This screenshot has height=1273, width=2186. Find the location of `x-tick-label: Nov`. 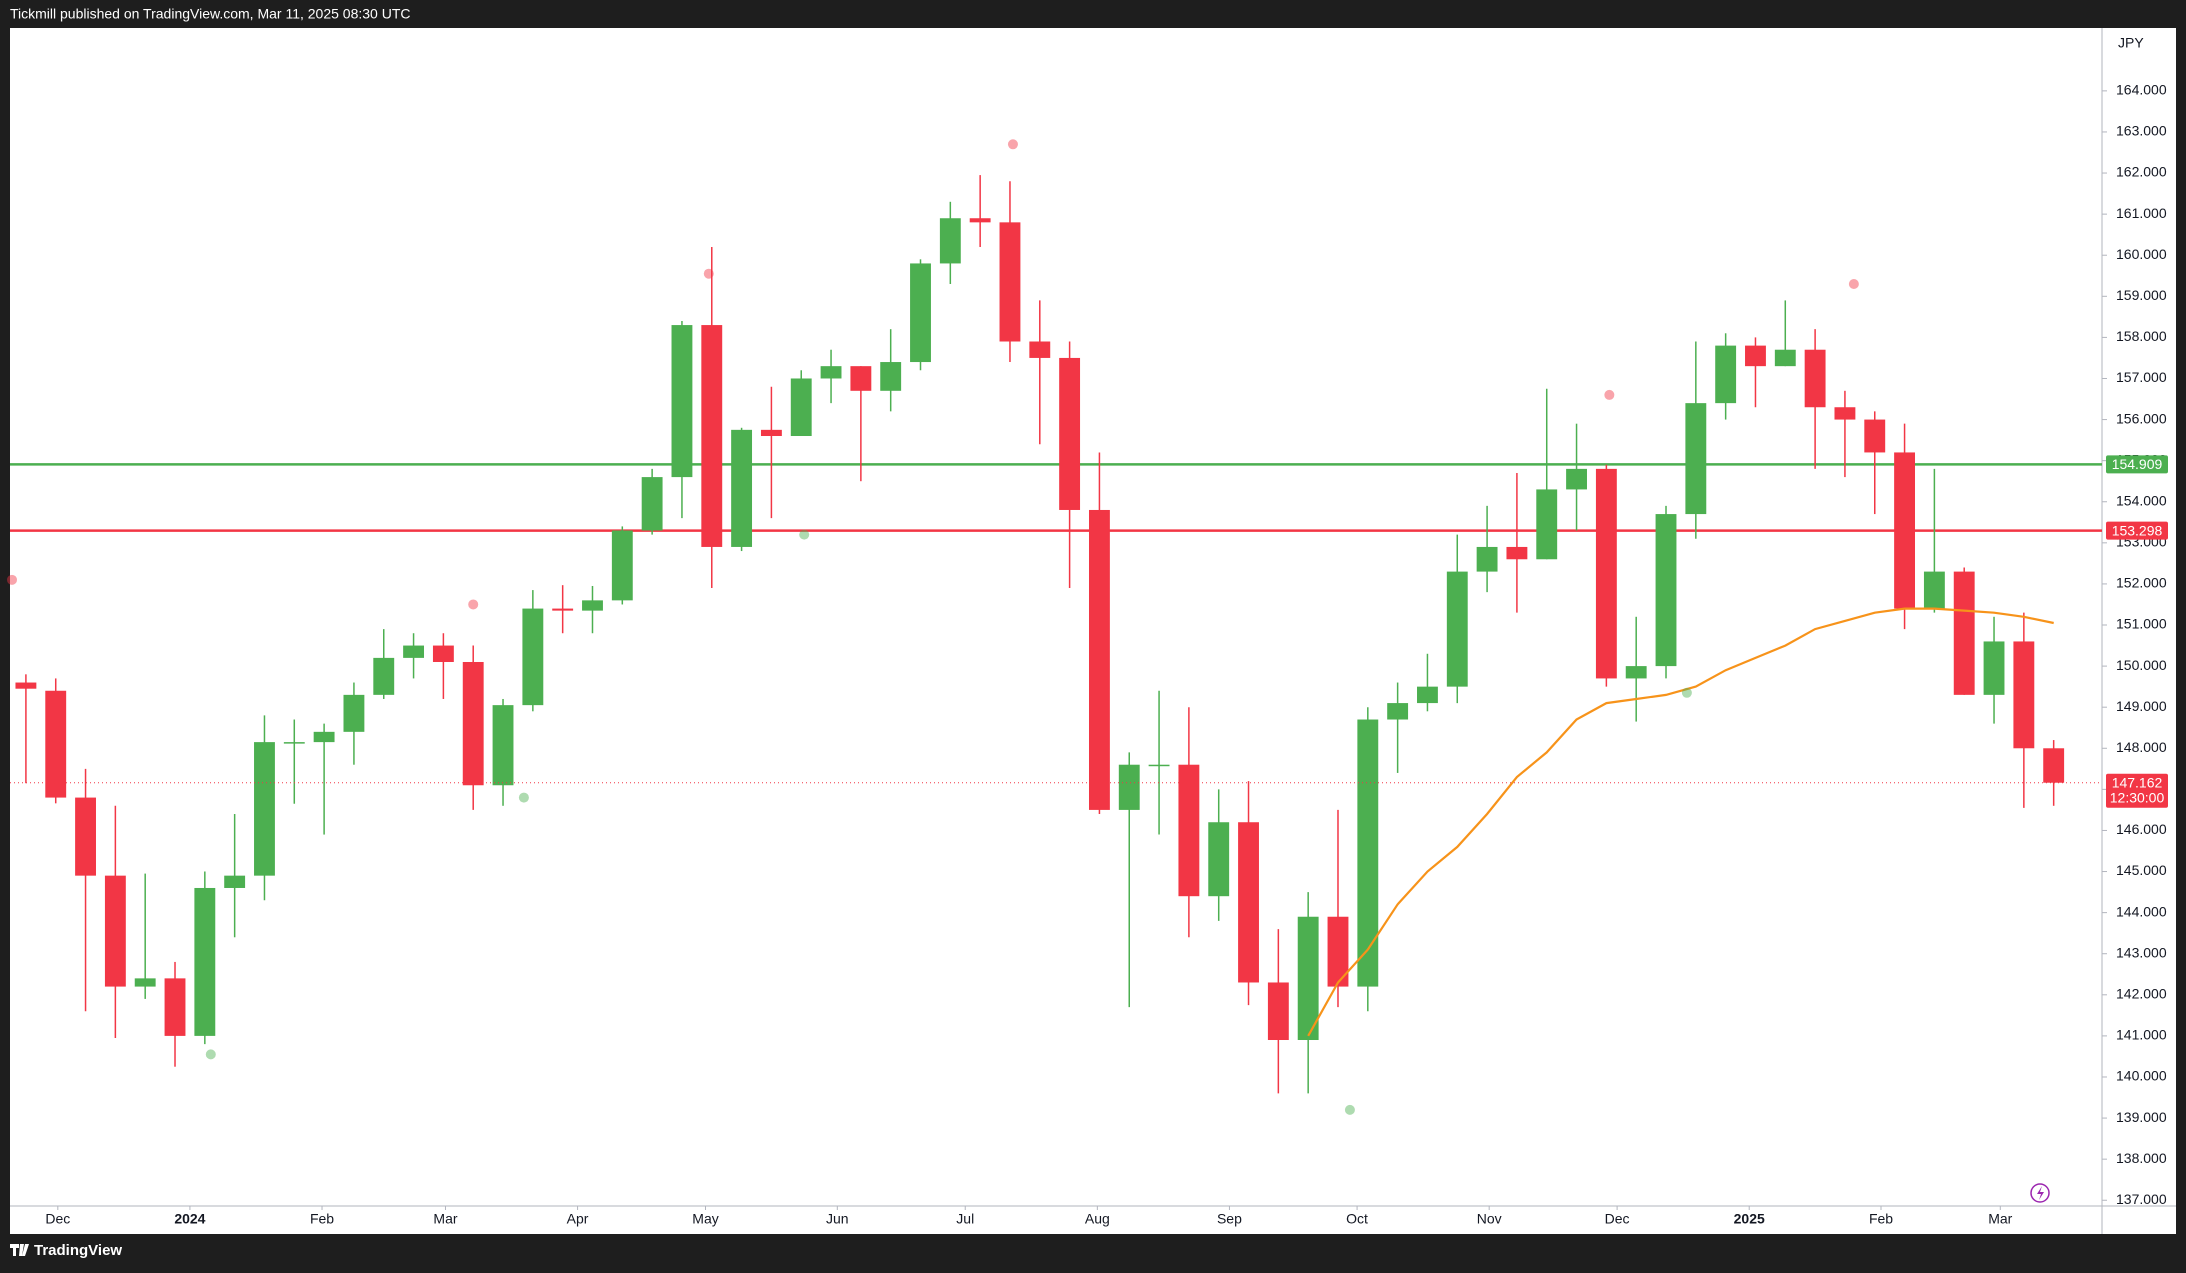

x-tick-label: Nov is located at coordinates (1489, 1219).